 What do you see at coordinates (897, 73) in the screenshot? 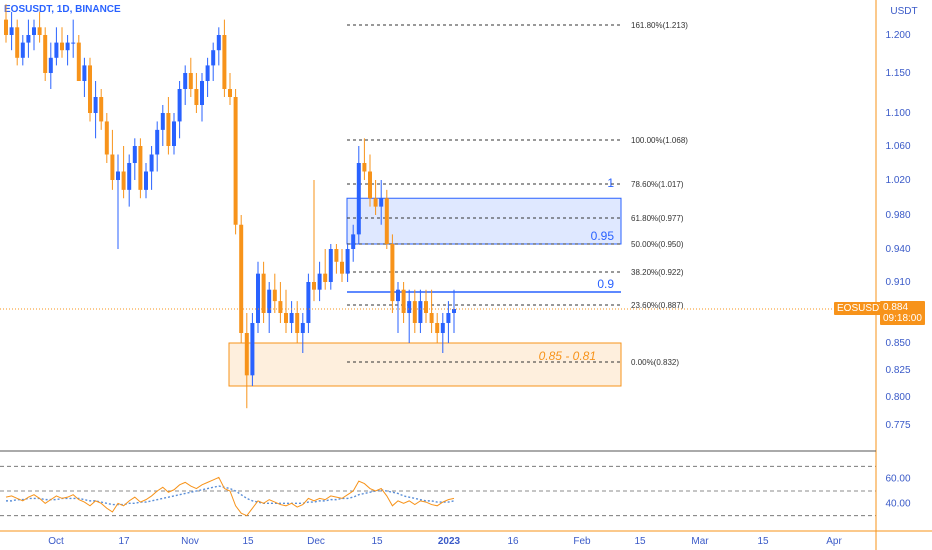
I see `price-axis-tick: 1.150` at bounding box center [897, 73].